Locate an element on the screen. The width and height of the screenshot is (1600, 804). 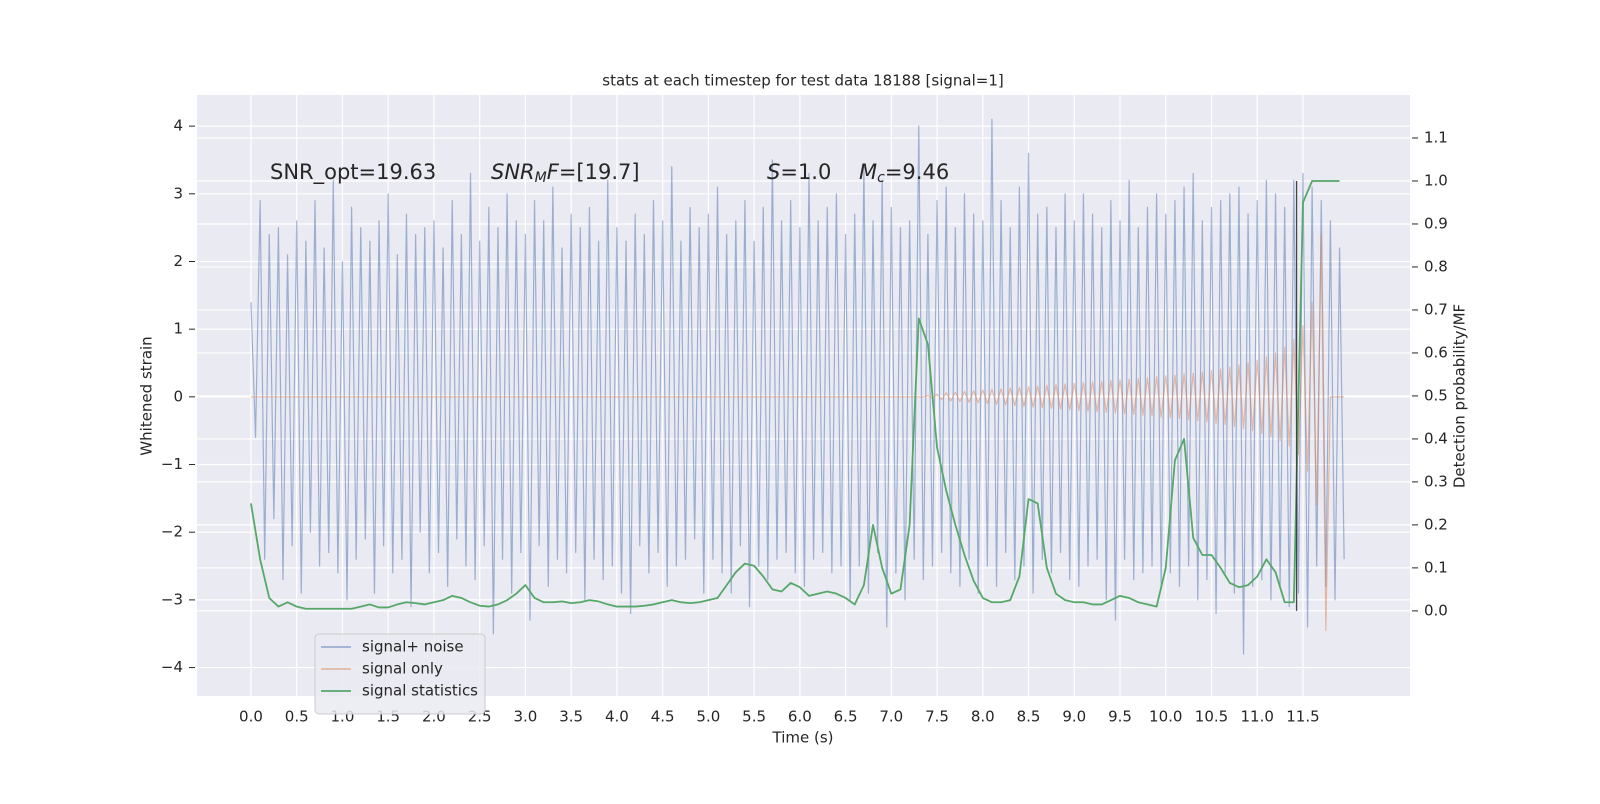
y-tick-label: 0 is located at coordinates (178, 396).